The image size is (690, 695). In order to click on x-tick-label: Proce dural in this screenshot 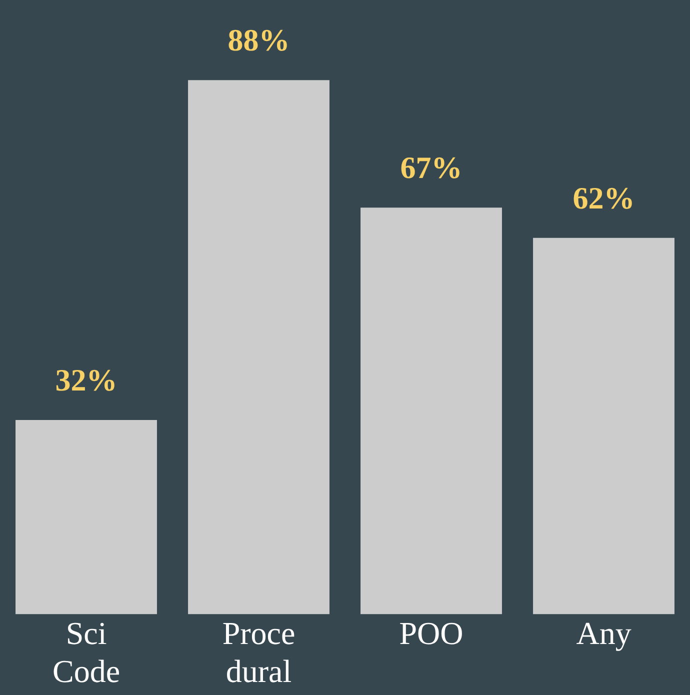, I will do `click(259, 652)`.